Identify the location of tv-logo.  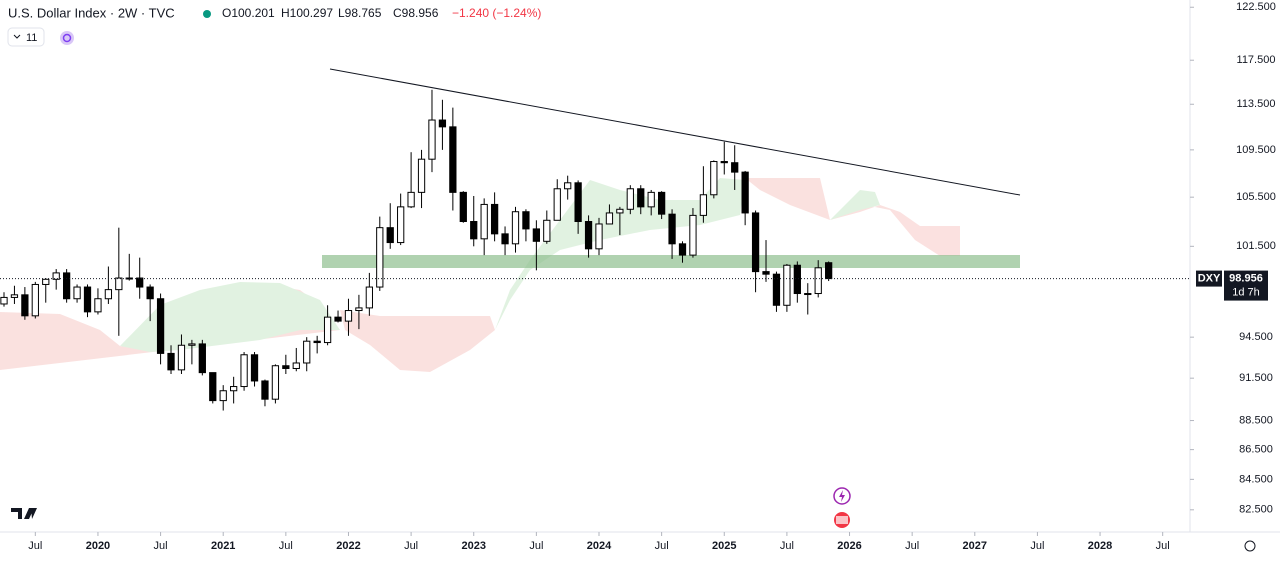
(24, 513).